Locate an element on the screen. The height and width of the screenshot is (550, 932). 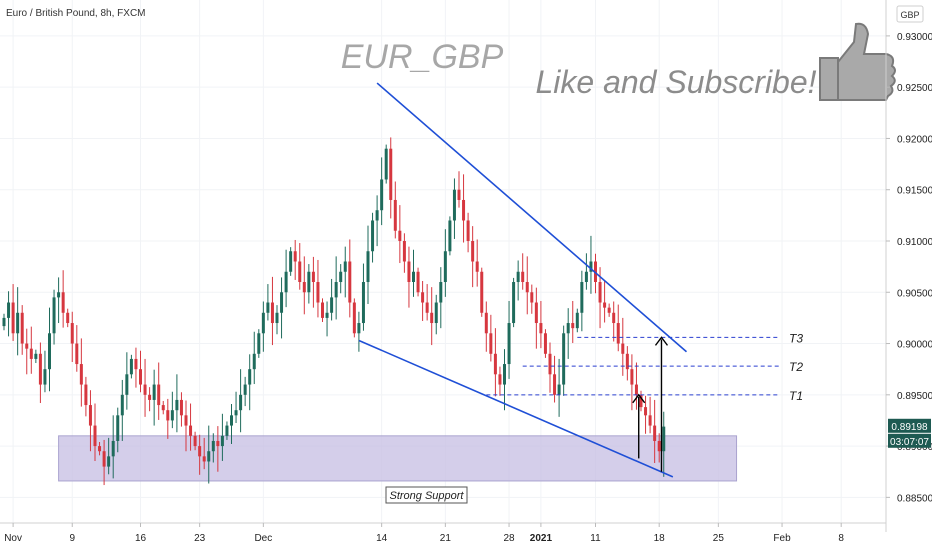
target-lines: T1 T2 T3 is located at coordinates (644, 367).